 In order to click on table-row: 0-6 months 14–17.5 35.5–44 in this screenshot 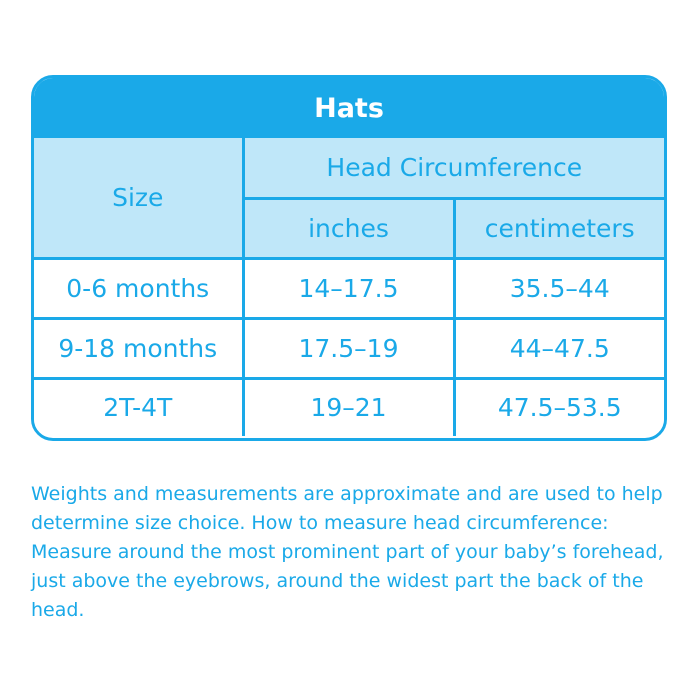, I will do `click(349, 288)`.